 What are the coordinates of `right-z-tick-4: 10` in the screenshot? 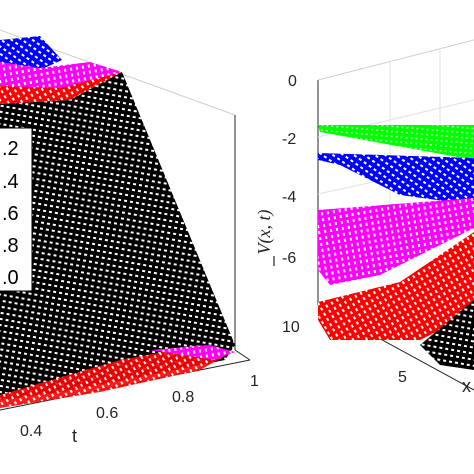 It's located at (291, 327).